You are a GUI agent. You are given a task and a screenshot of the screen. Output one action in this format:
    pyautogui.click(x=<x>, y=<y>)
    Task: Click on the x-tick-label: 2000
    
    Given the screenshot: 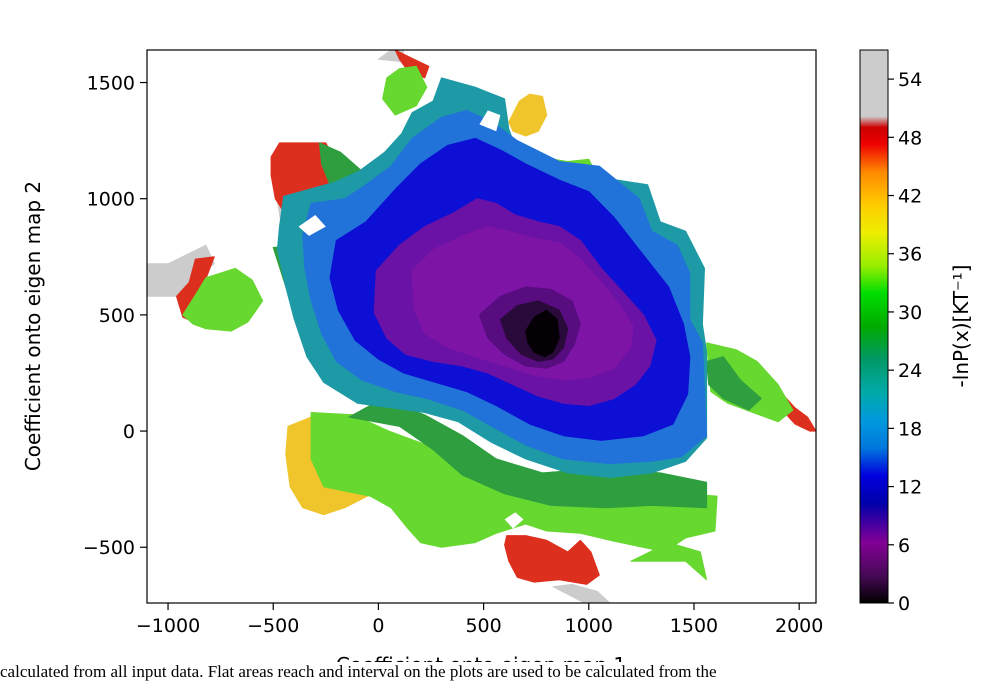 What is the action you would take?
    pyautogui.click(x=799, y=626)
    